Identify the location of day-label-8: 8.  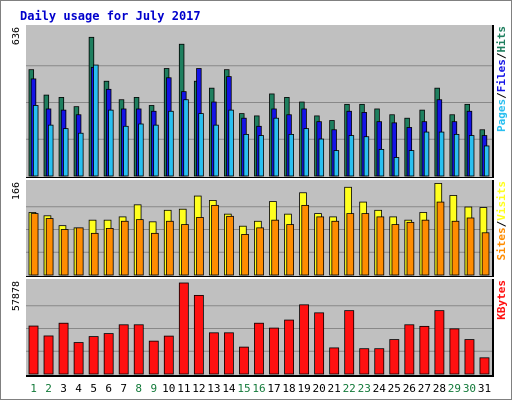
(138, 388).